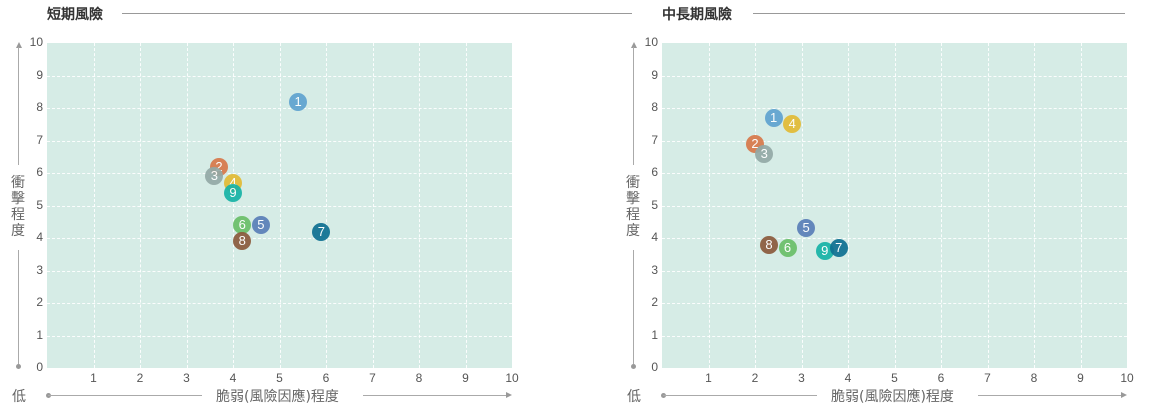 This screenshot has height=414, width=1150. Describe the element at coordinates (697, 15) in the screenshot. I see `chart-title: 中長期風險` at that location.